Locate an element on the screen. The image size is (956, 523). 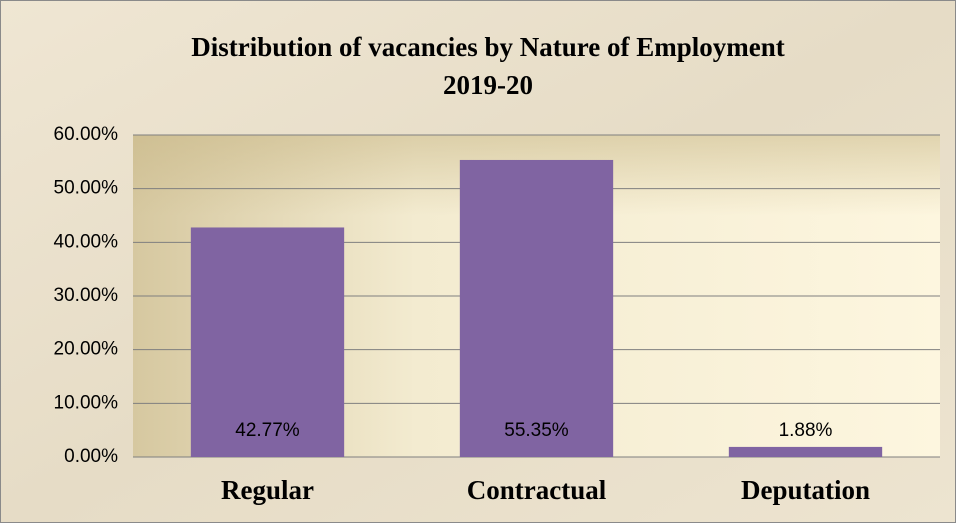
y-tick-label: 60.00% is located at coordinates (86, 134).